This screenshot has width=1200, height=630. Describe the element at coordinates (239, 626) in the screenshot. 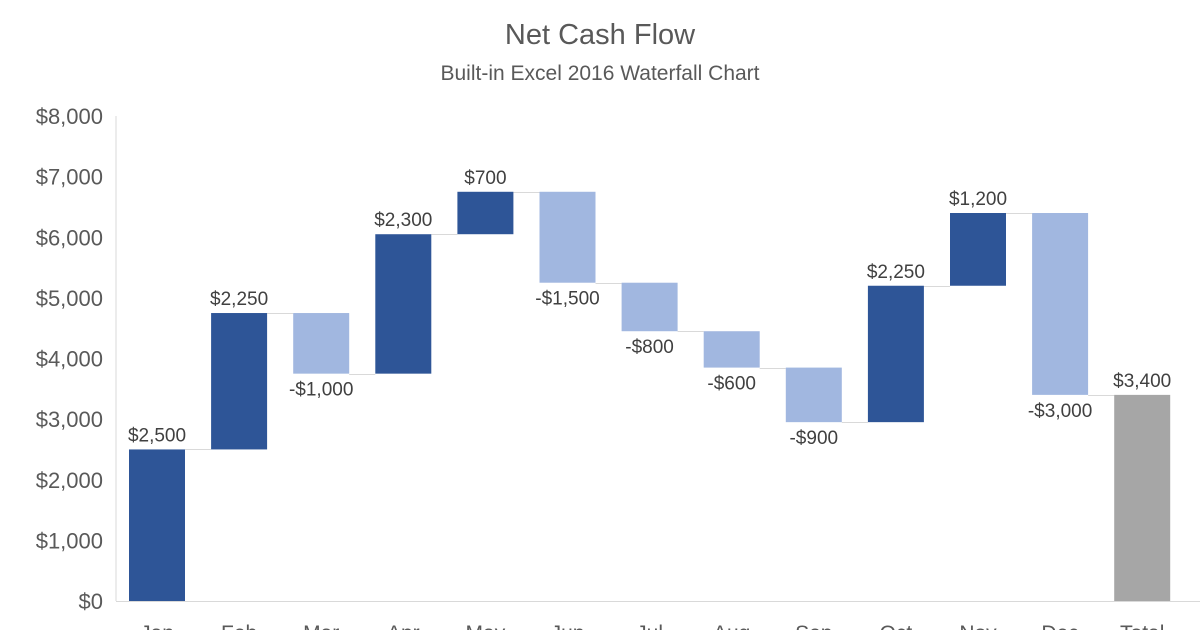

I see `x-tick-label: Feb` at that location.